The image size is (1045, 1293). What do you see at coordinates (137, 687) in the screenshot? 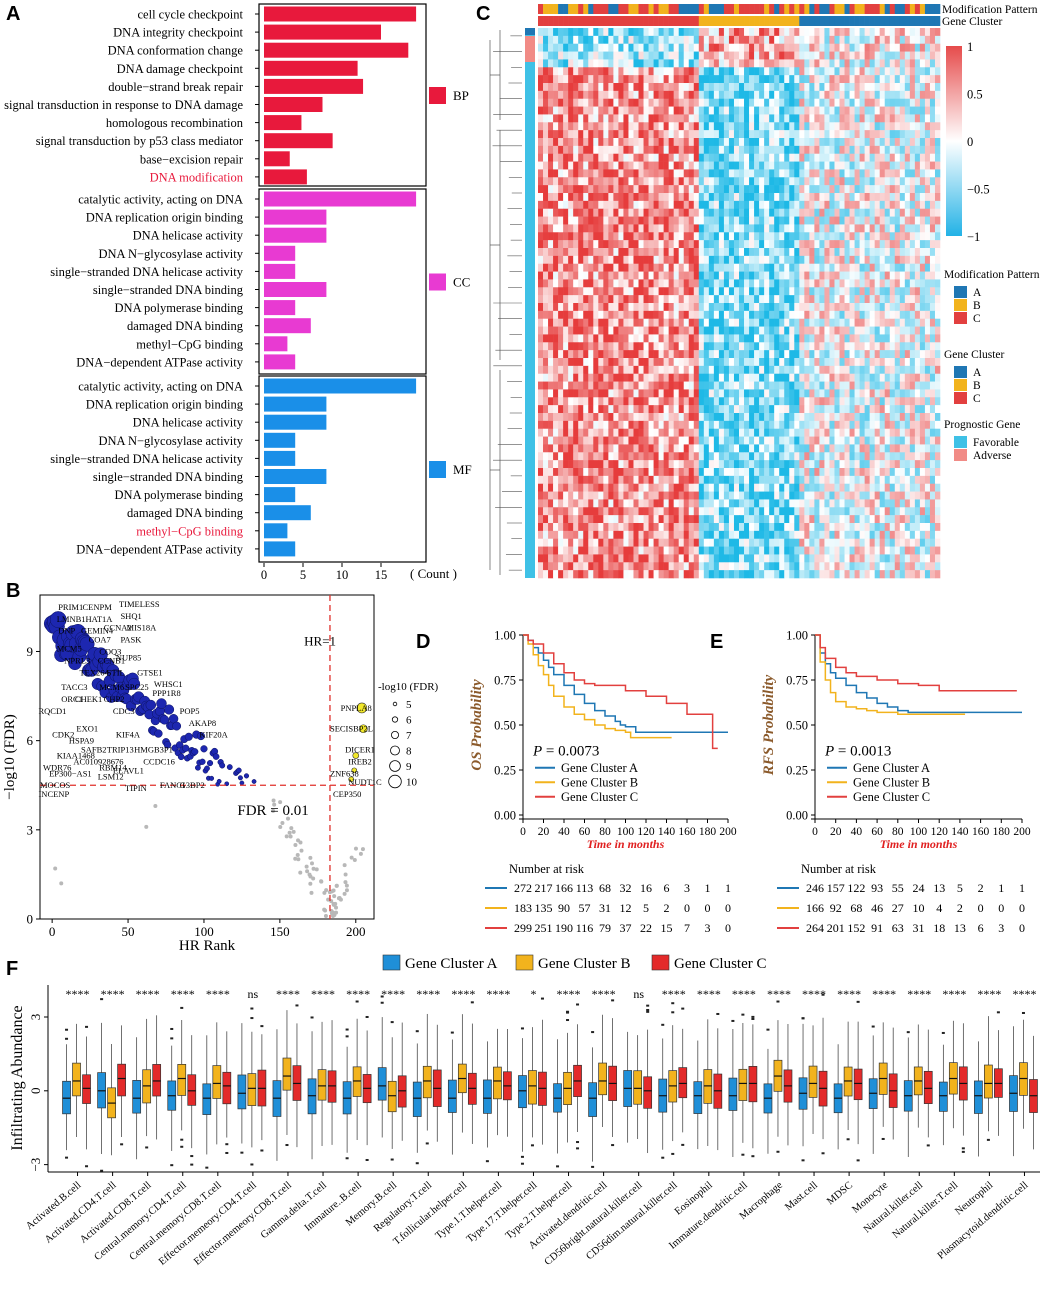
I see `gene-label: SPC25` at bounding box center [137, 687].